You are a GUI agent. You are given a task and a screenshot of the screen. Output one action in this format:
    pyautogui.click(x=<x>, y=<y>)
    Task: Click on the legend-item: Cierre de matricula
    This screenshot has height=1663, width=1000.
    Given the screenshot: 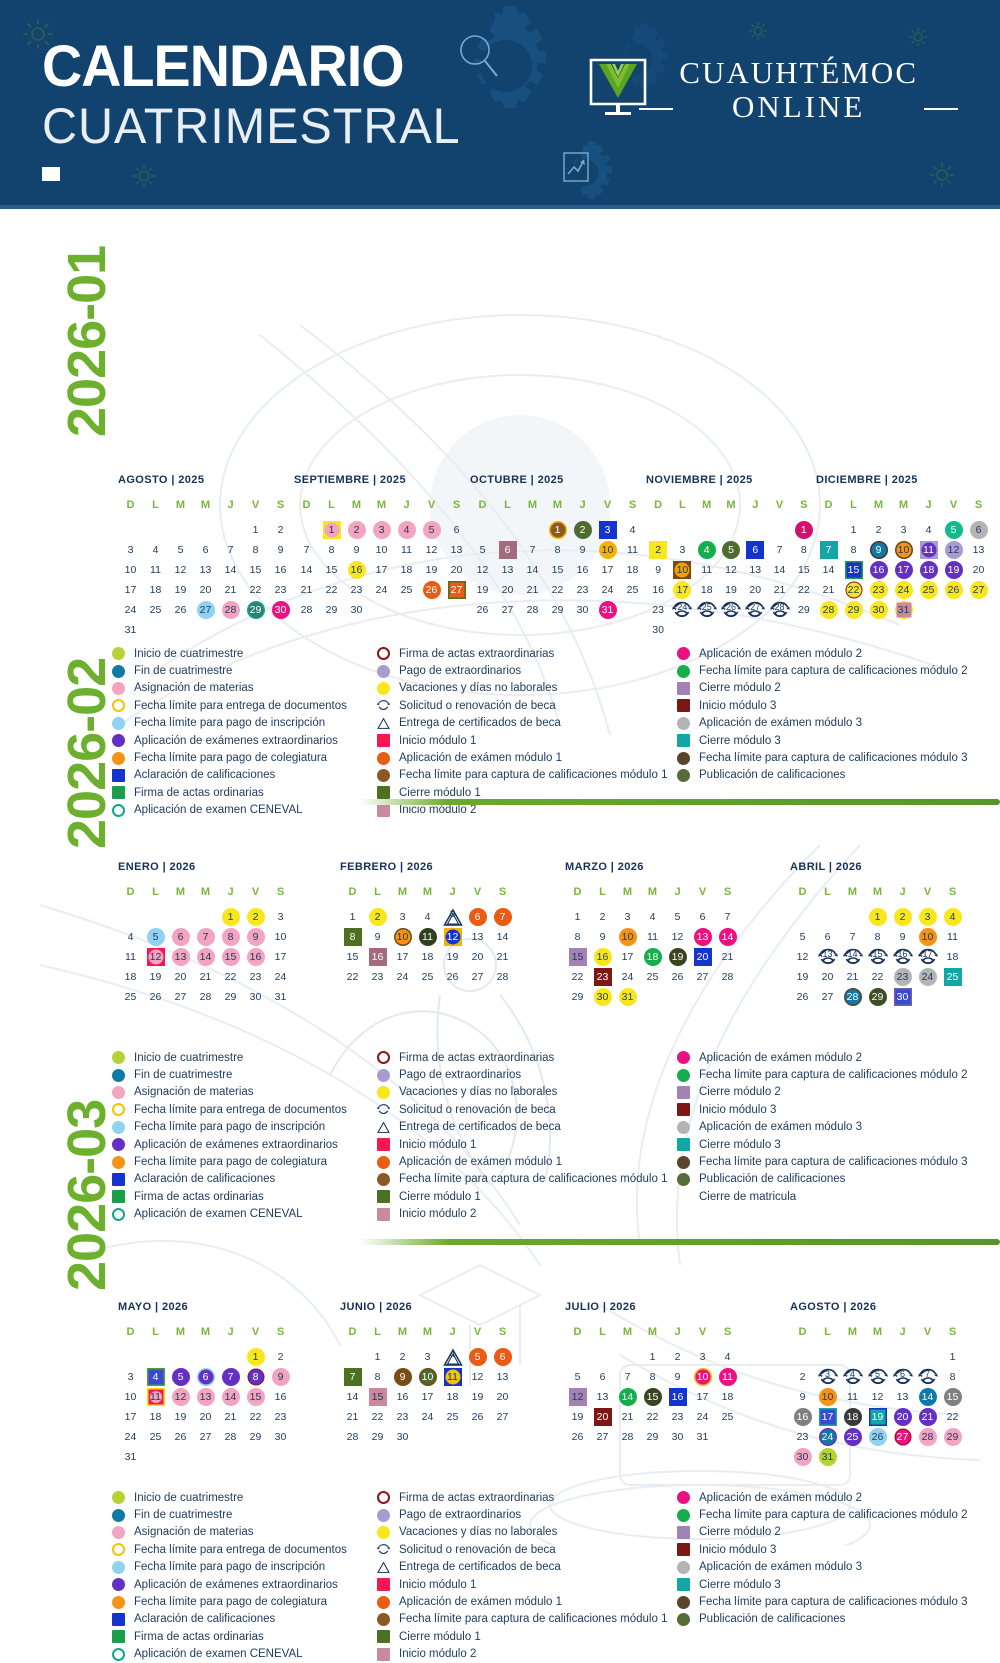 What is the action you would take?
    pyautogui.click(x=837, y=1196)
    